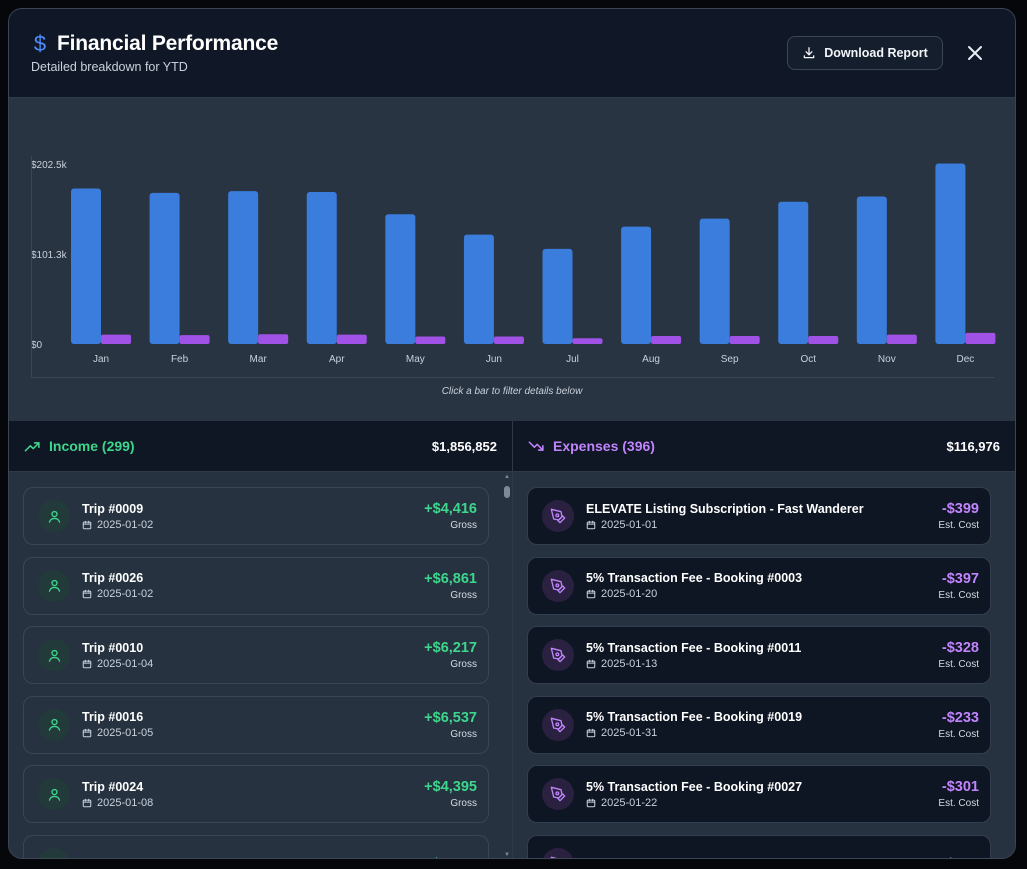 The height and width of the screenshot is (869, 1027). I want to click on bar-group-jul: Jul, so click(572, 306).